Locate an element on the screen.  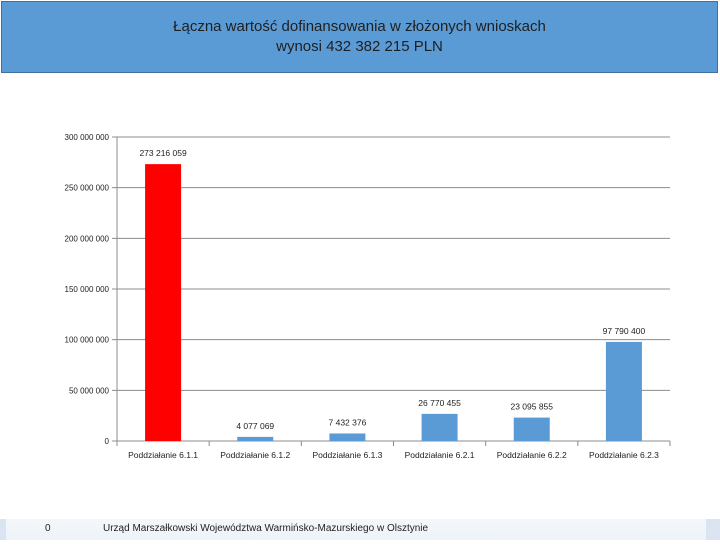
y-tick-label: 100 000 000 is located at coordinates (87, 340).